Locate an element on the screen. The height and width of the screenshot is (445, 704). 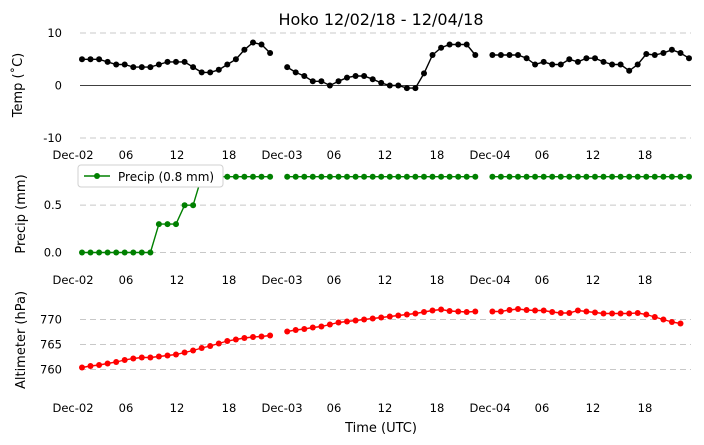
precip-legend: Precip (0.8 mm) is located at coordinates (150, 176).